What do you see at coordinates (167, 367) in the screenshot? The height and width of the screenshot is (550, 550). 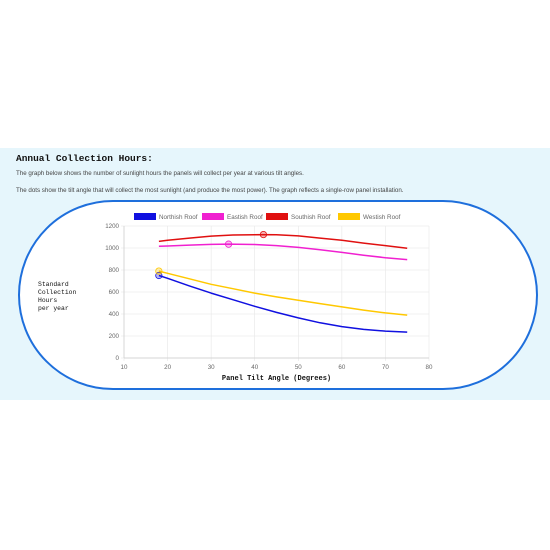 I see `x-tick-label: 20` at bounding box center [167, 367].